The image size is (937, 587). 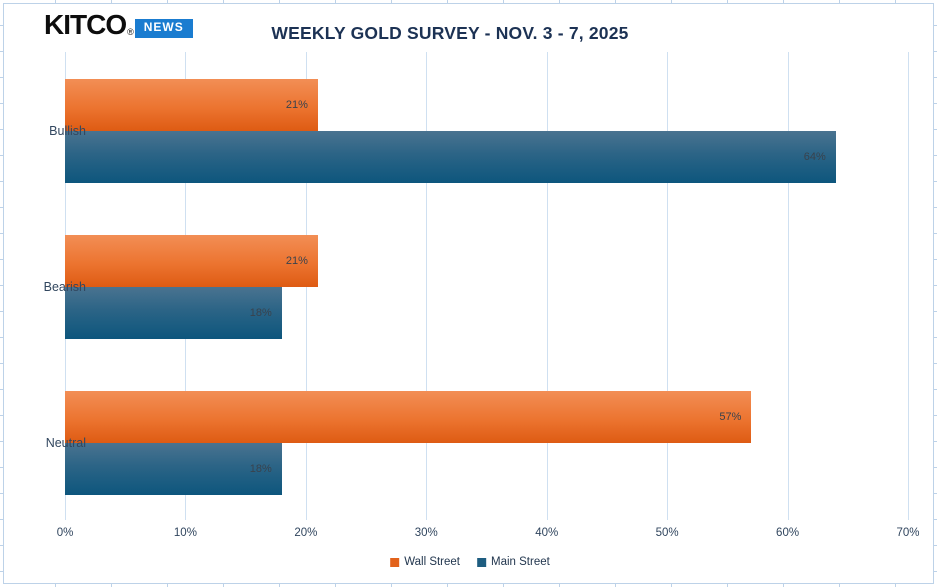 I want to click on gridline-30pct, so click(x=427, y=286).